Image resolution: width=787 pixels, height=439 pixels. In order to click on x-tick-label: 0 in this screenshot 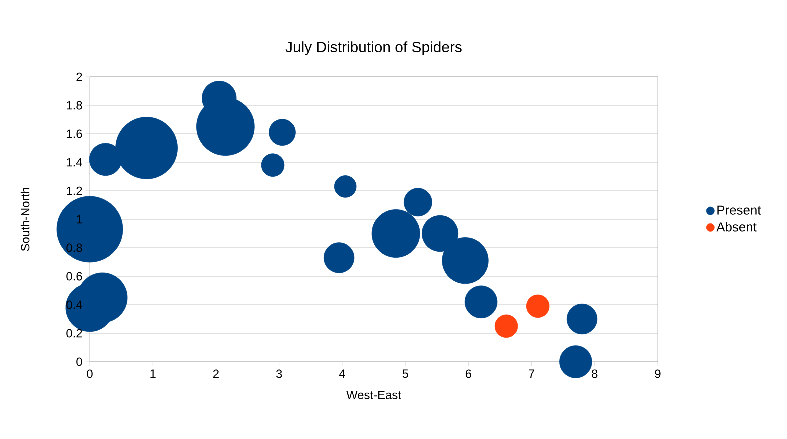, I will do `click(90, 374)`.